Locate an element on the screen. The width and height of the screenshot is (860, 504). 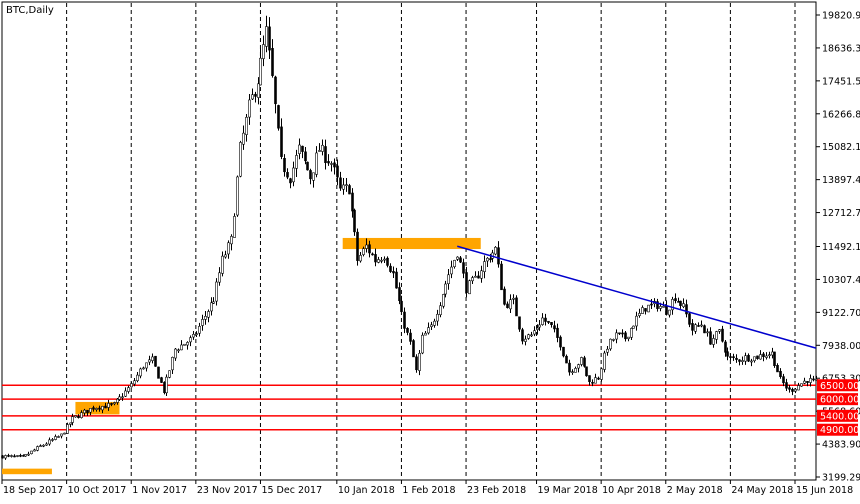
x-tick-label: 18 Sep 2017 is located at coordinates (33, 490).